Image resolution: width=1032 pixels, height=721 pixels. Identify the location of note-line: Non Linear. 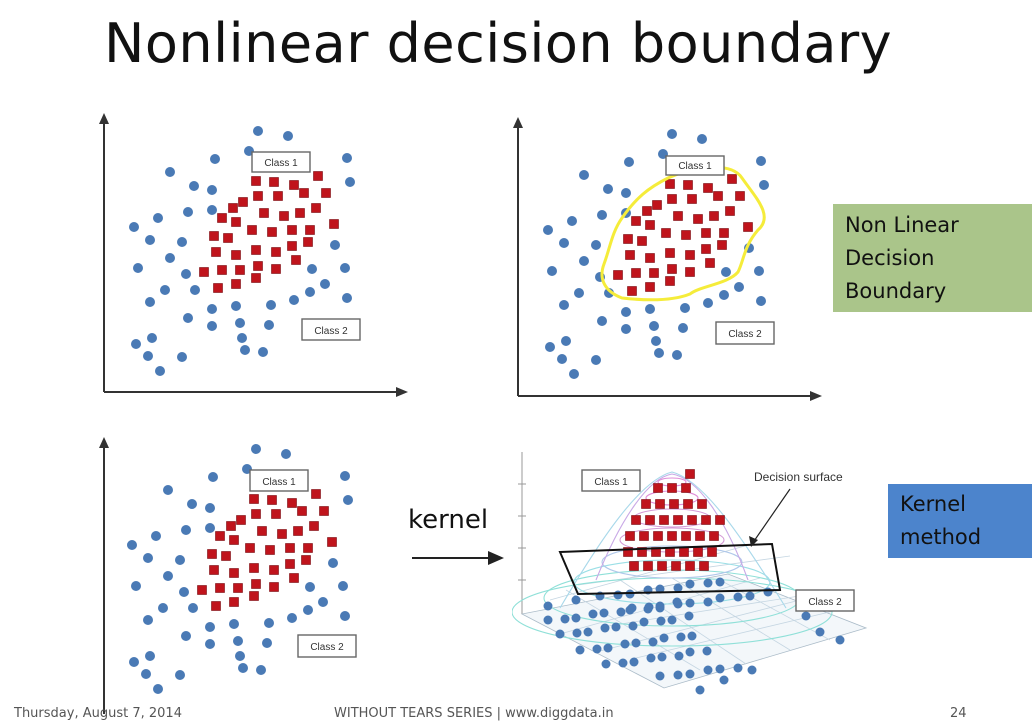
(902, 225).